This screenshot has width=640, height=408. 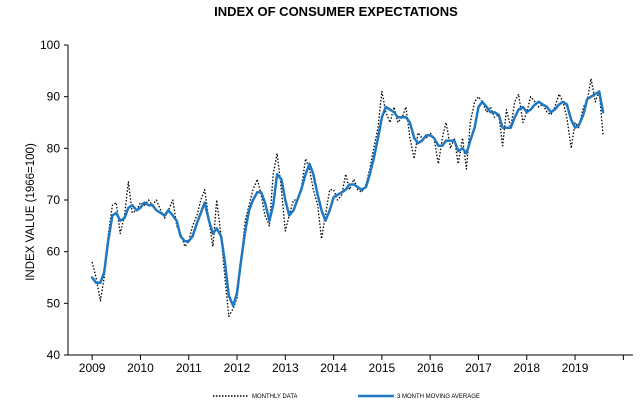 I want to click on y-axis: 40 50 60 70 80 90 100, so click(x=54, y=200).